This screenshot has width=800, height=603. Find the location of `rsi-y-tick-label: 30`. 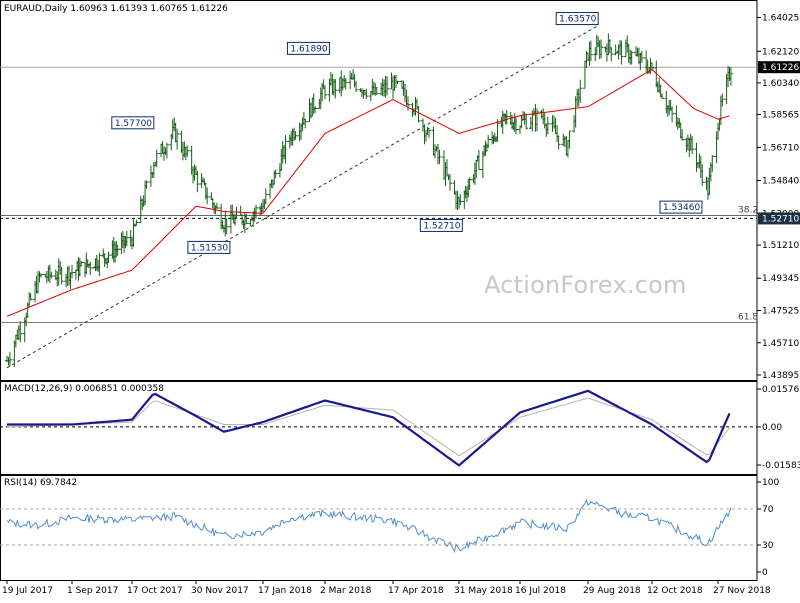

rsi-y-tick-label: 30 is located at coordinates (768, 546).